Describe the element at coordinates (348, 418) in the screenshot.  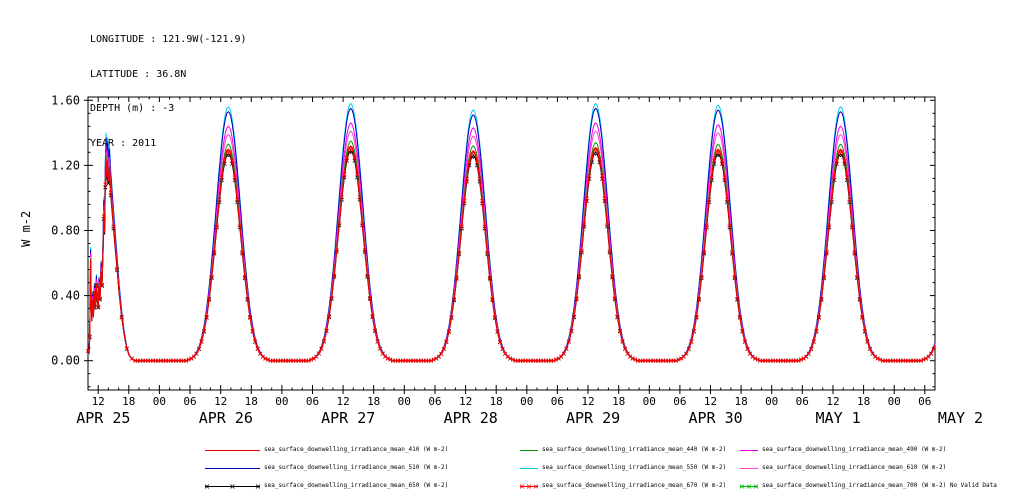
I see `date-label: APR 27` at that location.